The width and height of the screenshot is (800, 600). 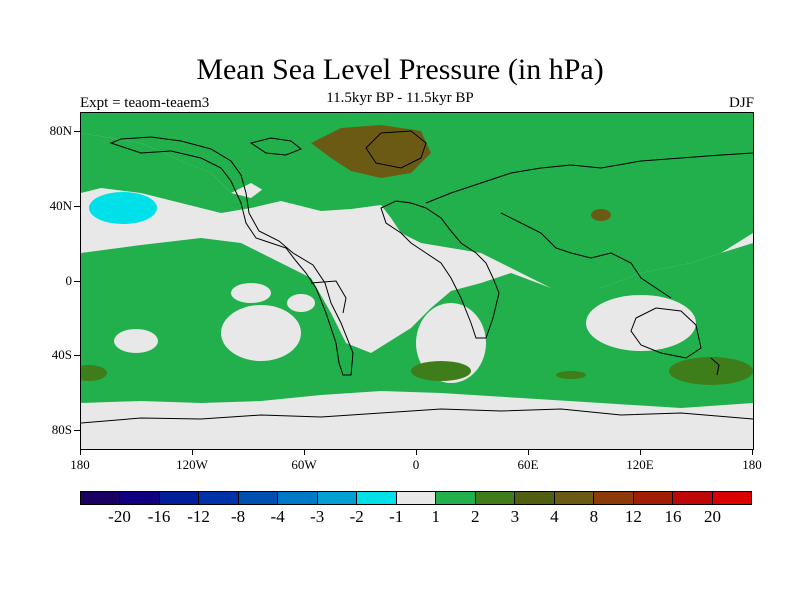 What do you see at coordinates (192, 464) in the screenshot?
I see `lon-label-120w: 120W` at bounding box center [192, 464].